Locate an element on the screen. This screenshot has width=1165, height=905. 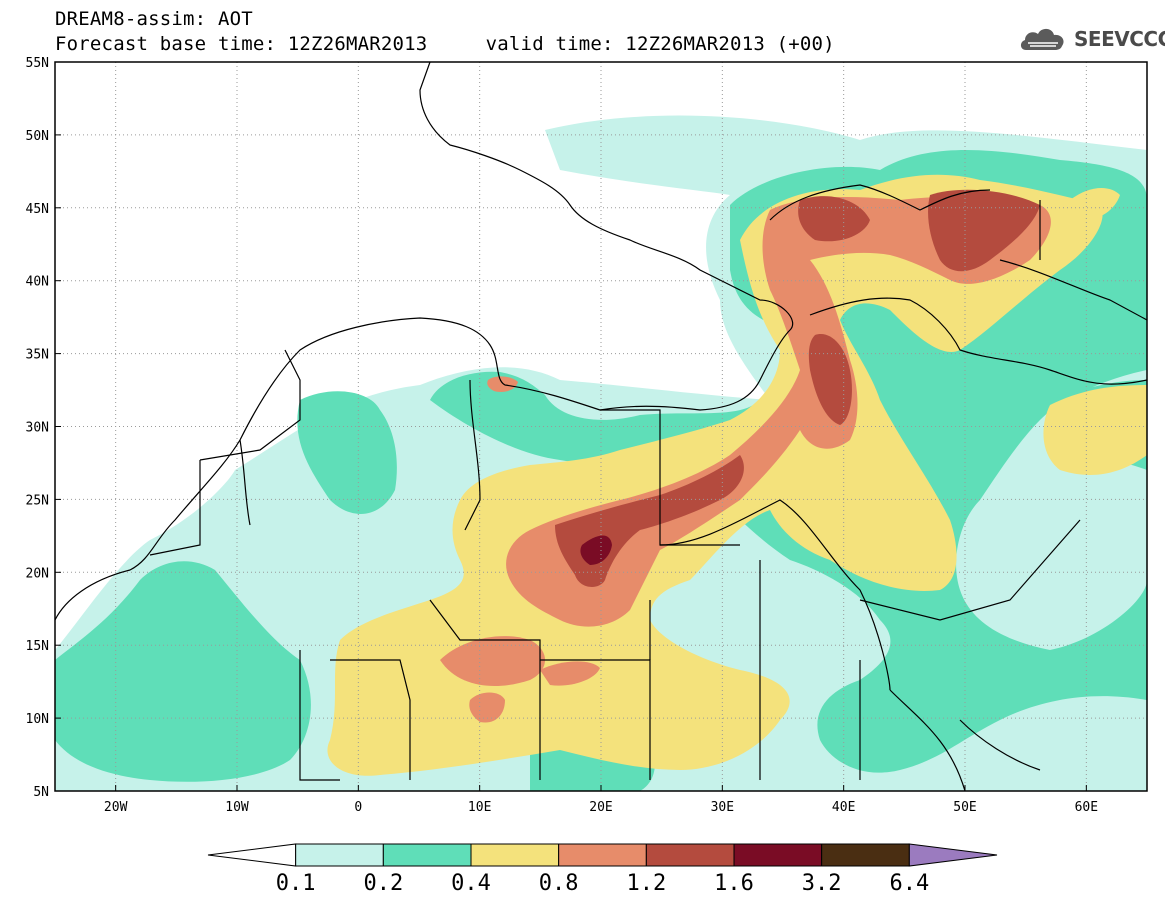
lat-tick-label: 15N is located at coordinates (37, 646).